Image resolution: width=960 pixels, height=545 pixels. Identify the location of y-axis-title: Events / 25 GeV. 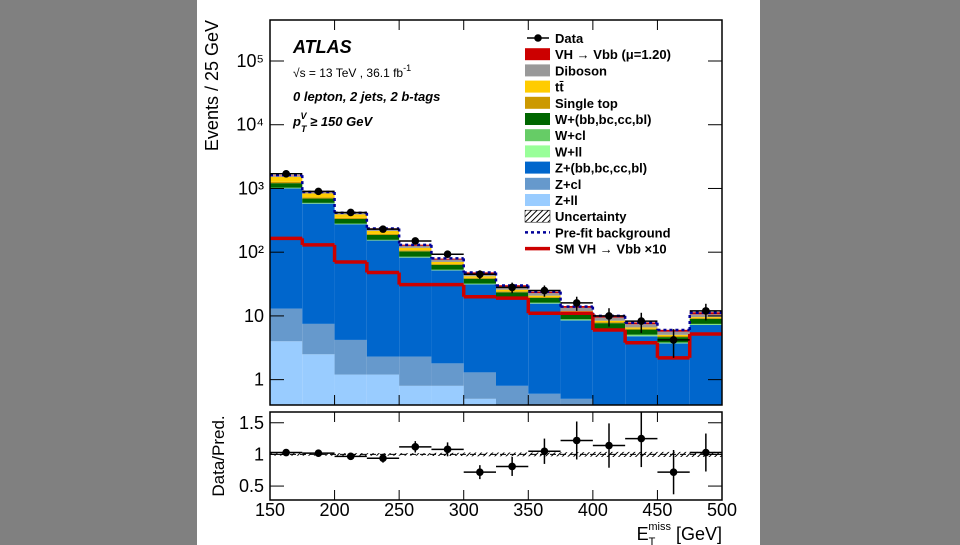
(212, 85).